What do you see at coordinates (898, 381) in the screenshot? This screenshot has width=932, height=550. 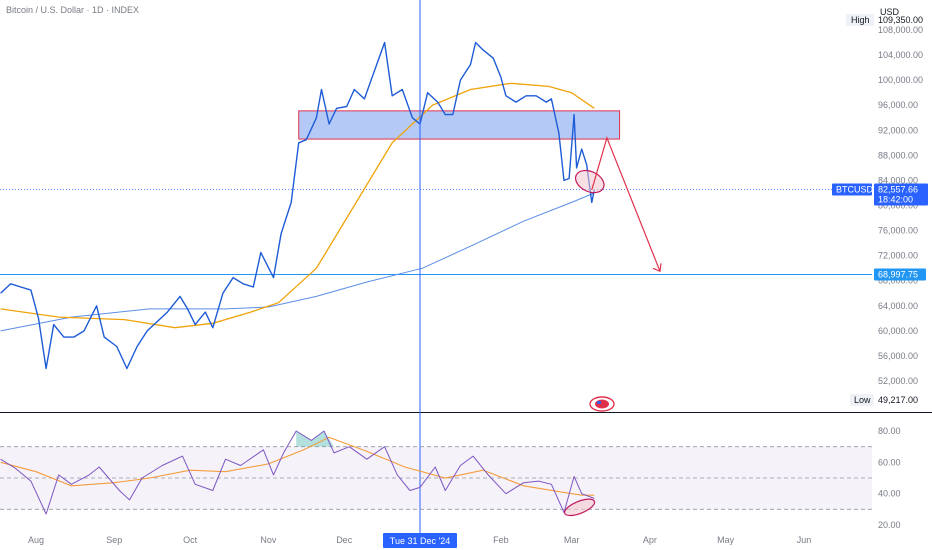 I see `price-tick-label: 52,000.00` at bounding box center [898, 381].